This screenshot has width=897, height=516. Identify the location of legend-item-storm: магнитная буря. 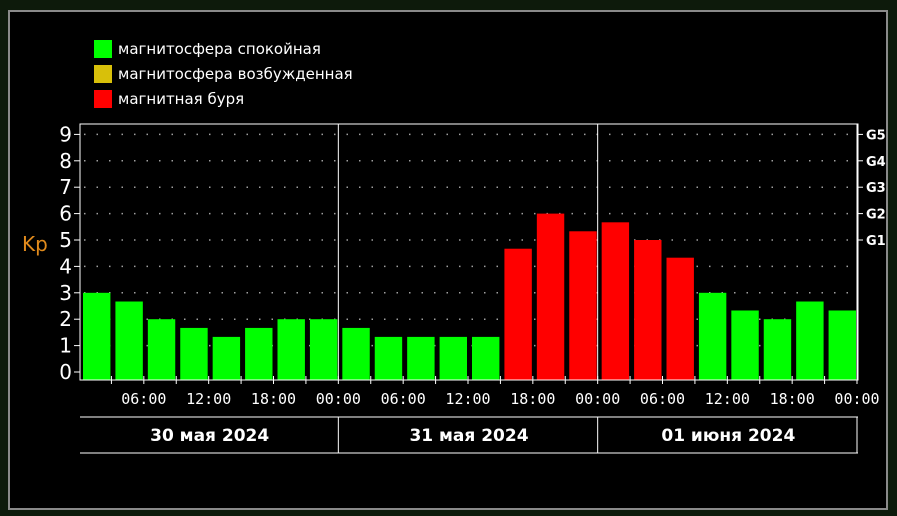
(223, 98).